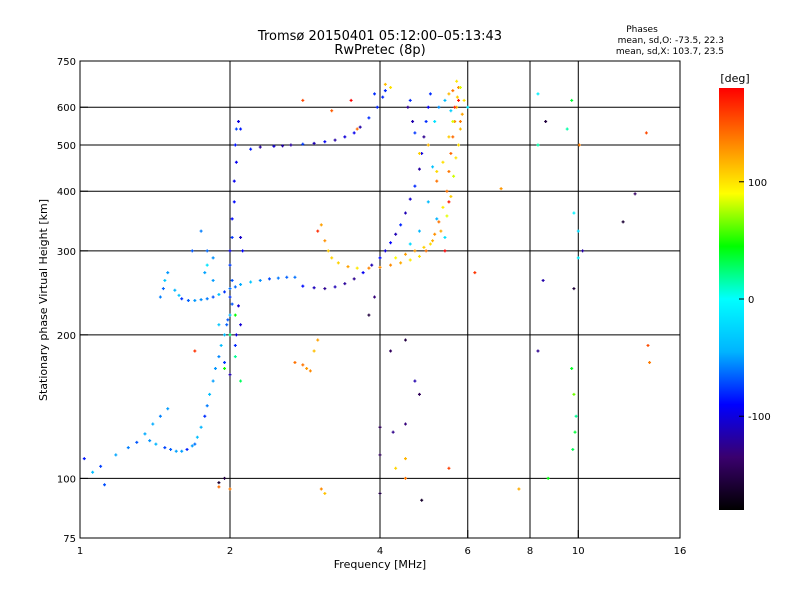 This screenshot has height=600, width=800. What do you see at coordinates (66, 146) in the screenshot?
I see `y-tick-label: 500` at bounding box center [66, 146].